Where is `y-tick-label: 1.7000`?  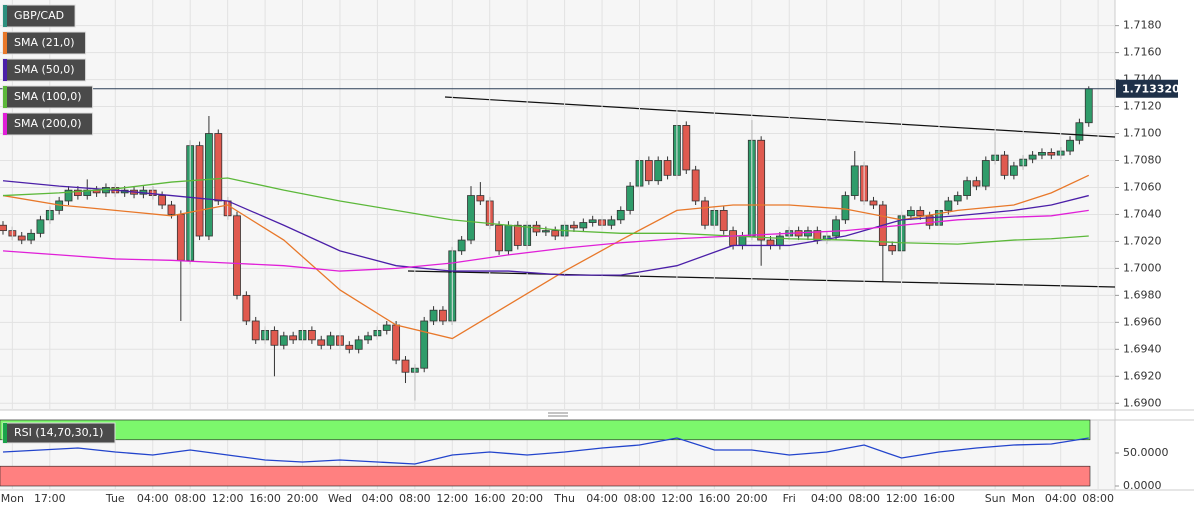
y-tick-label: 1.7000 is located at coordinates (1142, 267).